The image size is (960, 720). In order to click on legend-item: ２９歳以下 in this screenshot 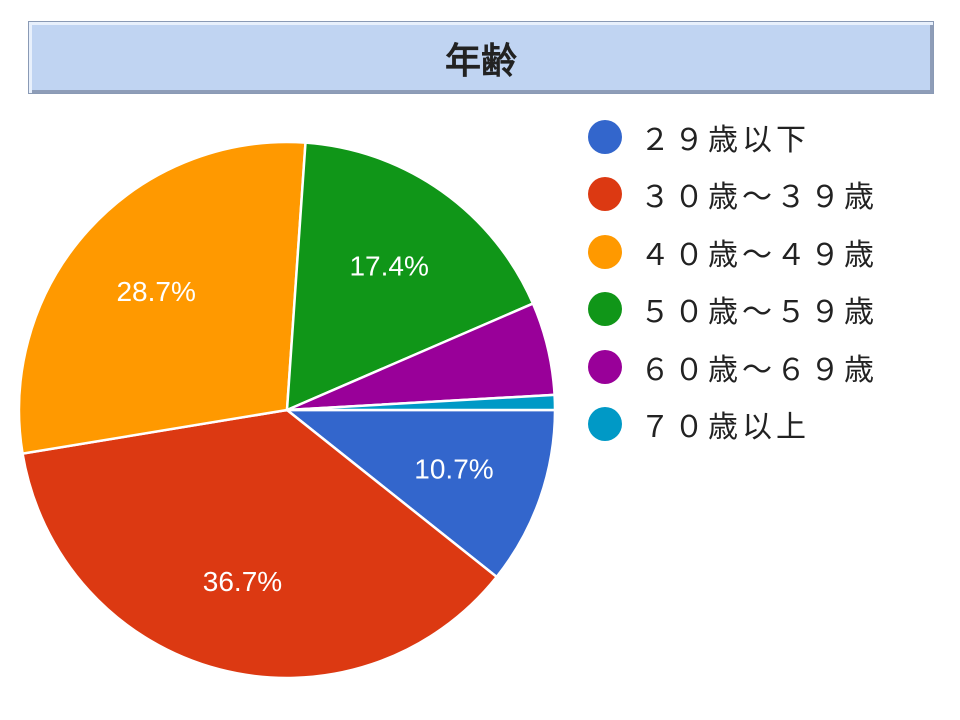, I will do `click(733, 137)`.